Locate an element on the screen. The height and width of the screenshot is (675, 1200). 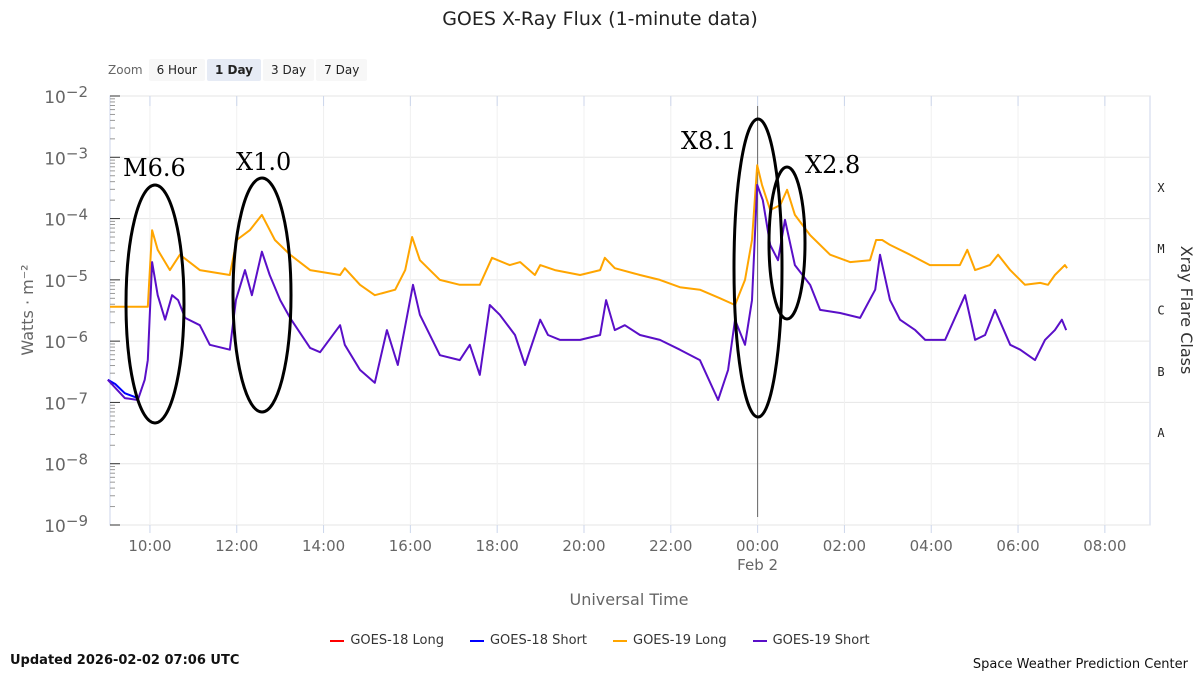
x-tick-label: 06:00 is located at coordinates (1017, 546).